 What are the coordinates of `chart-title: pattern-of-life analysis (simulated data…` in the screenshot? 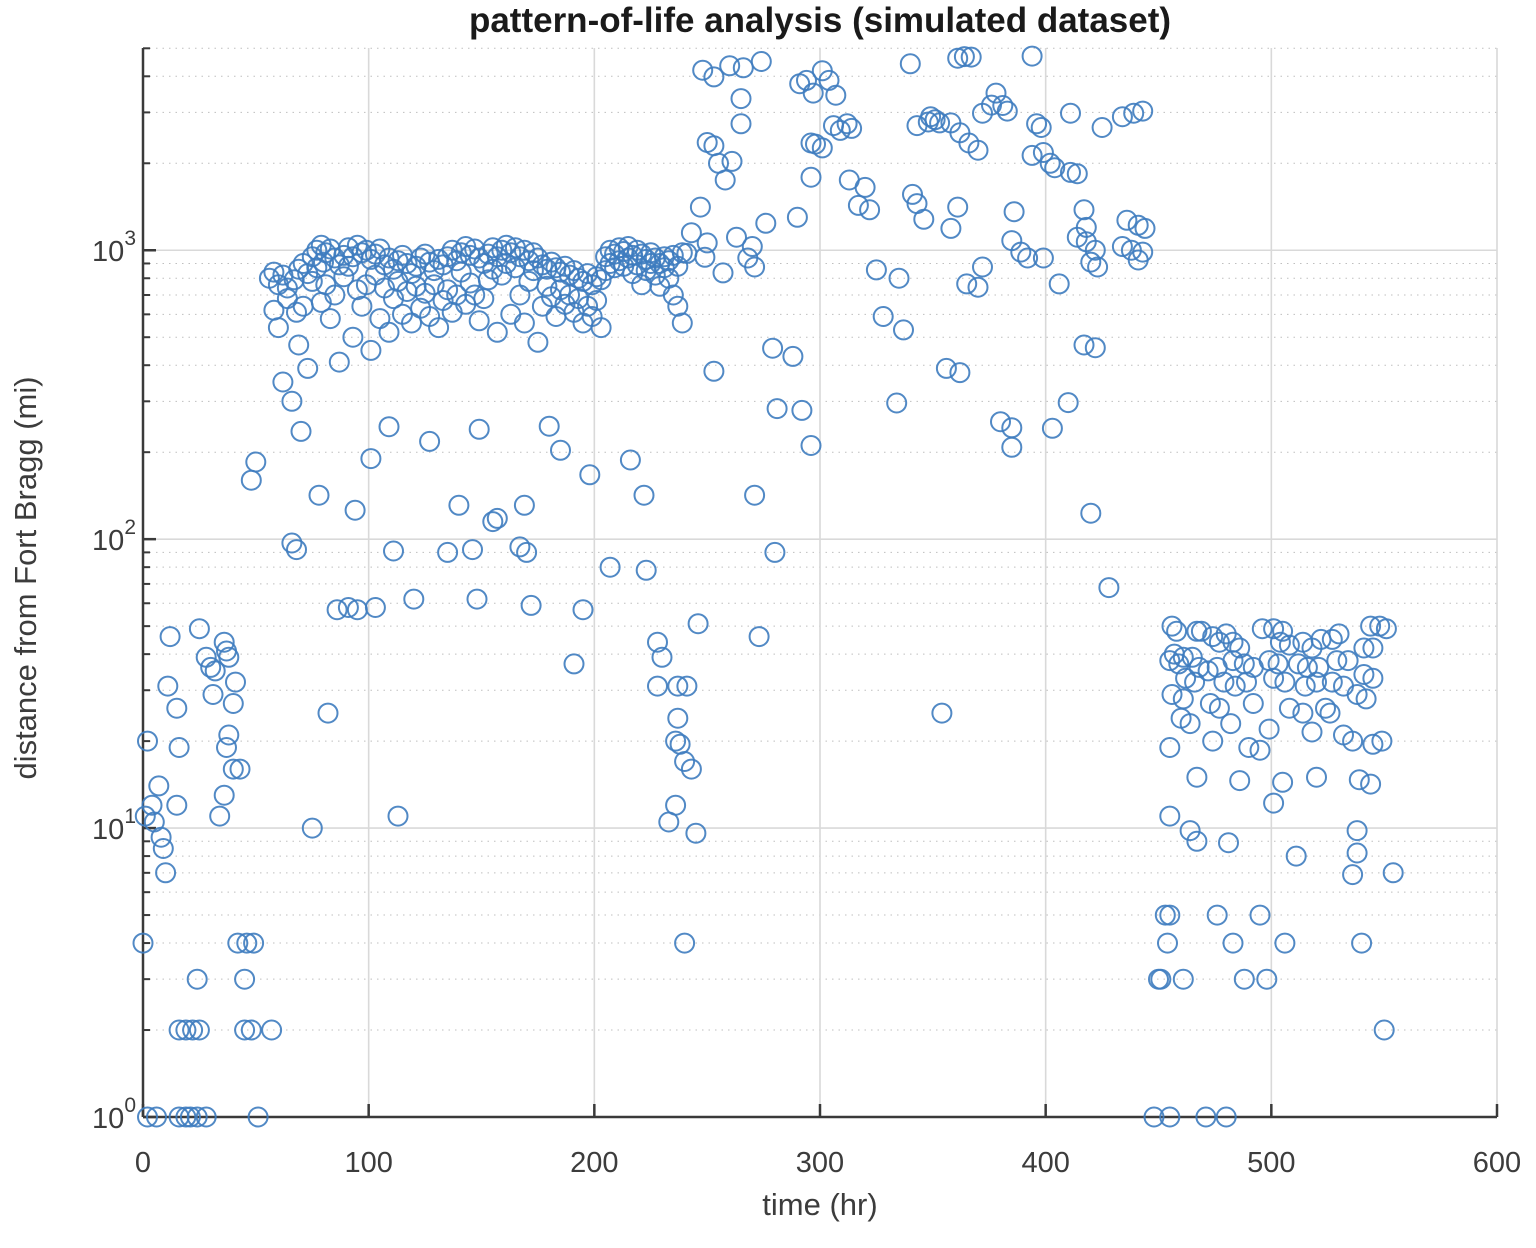 It's located at (820, 20).